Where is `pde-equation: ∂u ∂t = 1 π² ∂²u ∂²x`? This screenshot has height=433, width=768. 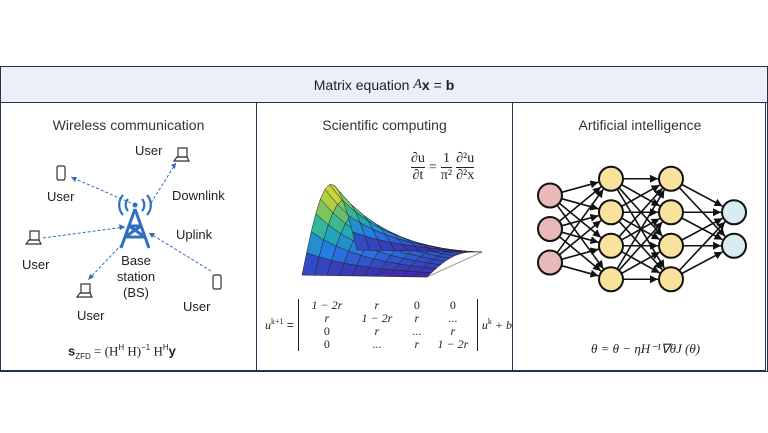
pde-equation: ∂u ∂t = 1 π² ∂²u ∂²x is located at coordinates (443, 167).